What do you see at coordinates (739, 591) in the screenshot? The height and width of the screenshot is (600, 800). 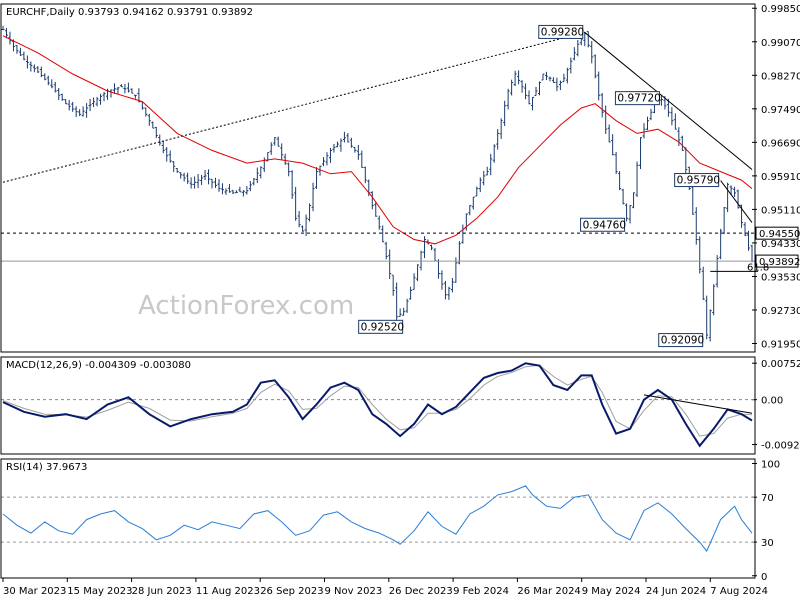 I see `x-tick-label: 7 Aug 2024` at bounding box center [739, 591].